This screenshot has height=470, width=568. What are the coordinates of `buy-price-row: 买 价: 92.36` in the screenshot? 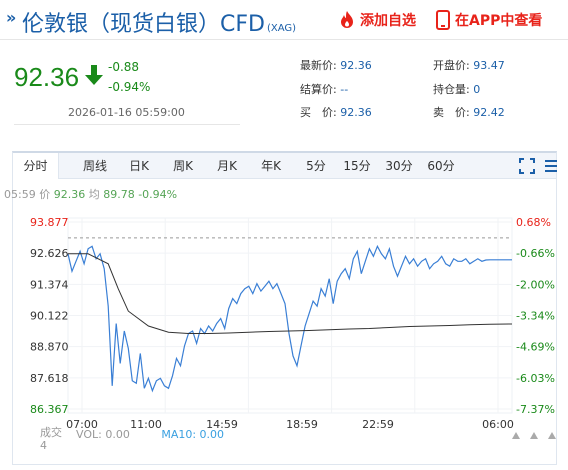 It's located at (336, 112).